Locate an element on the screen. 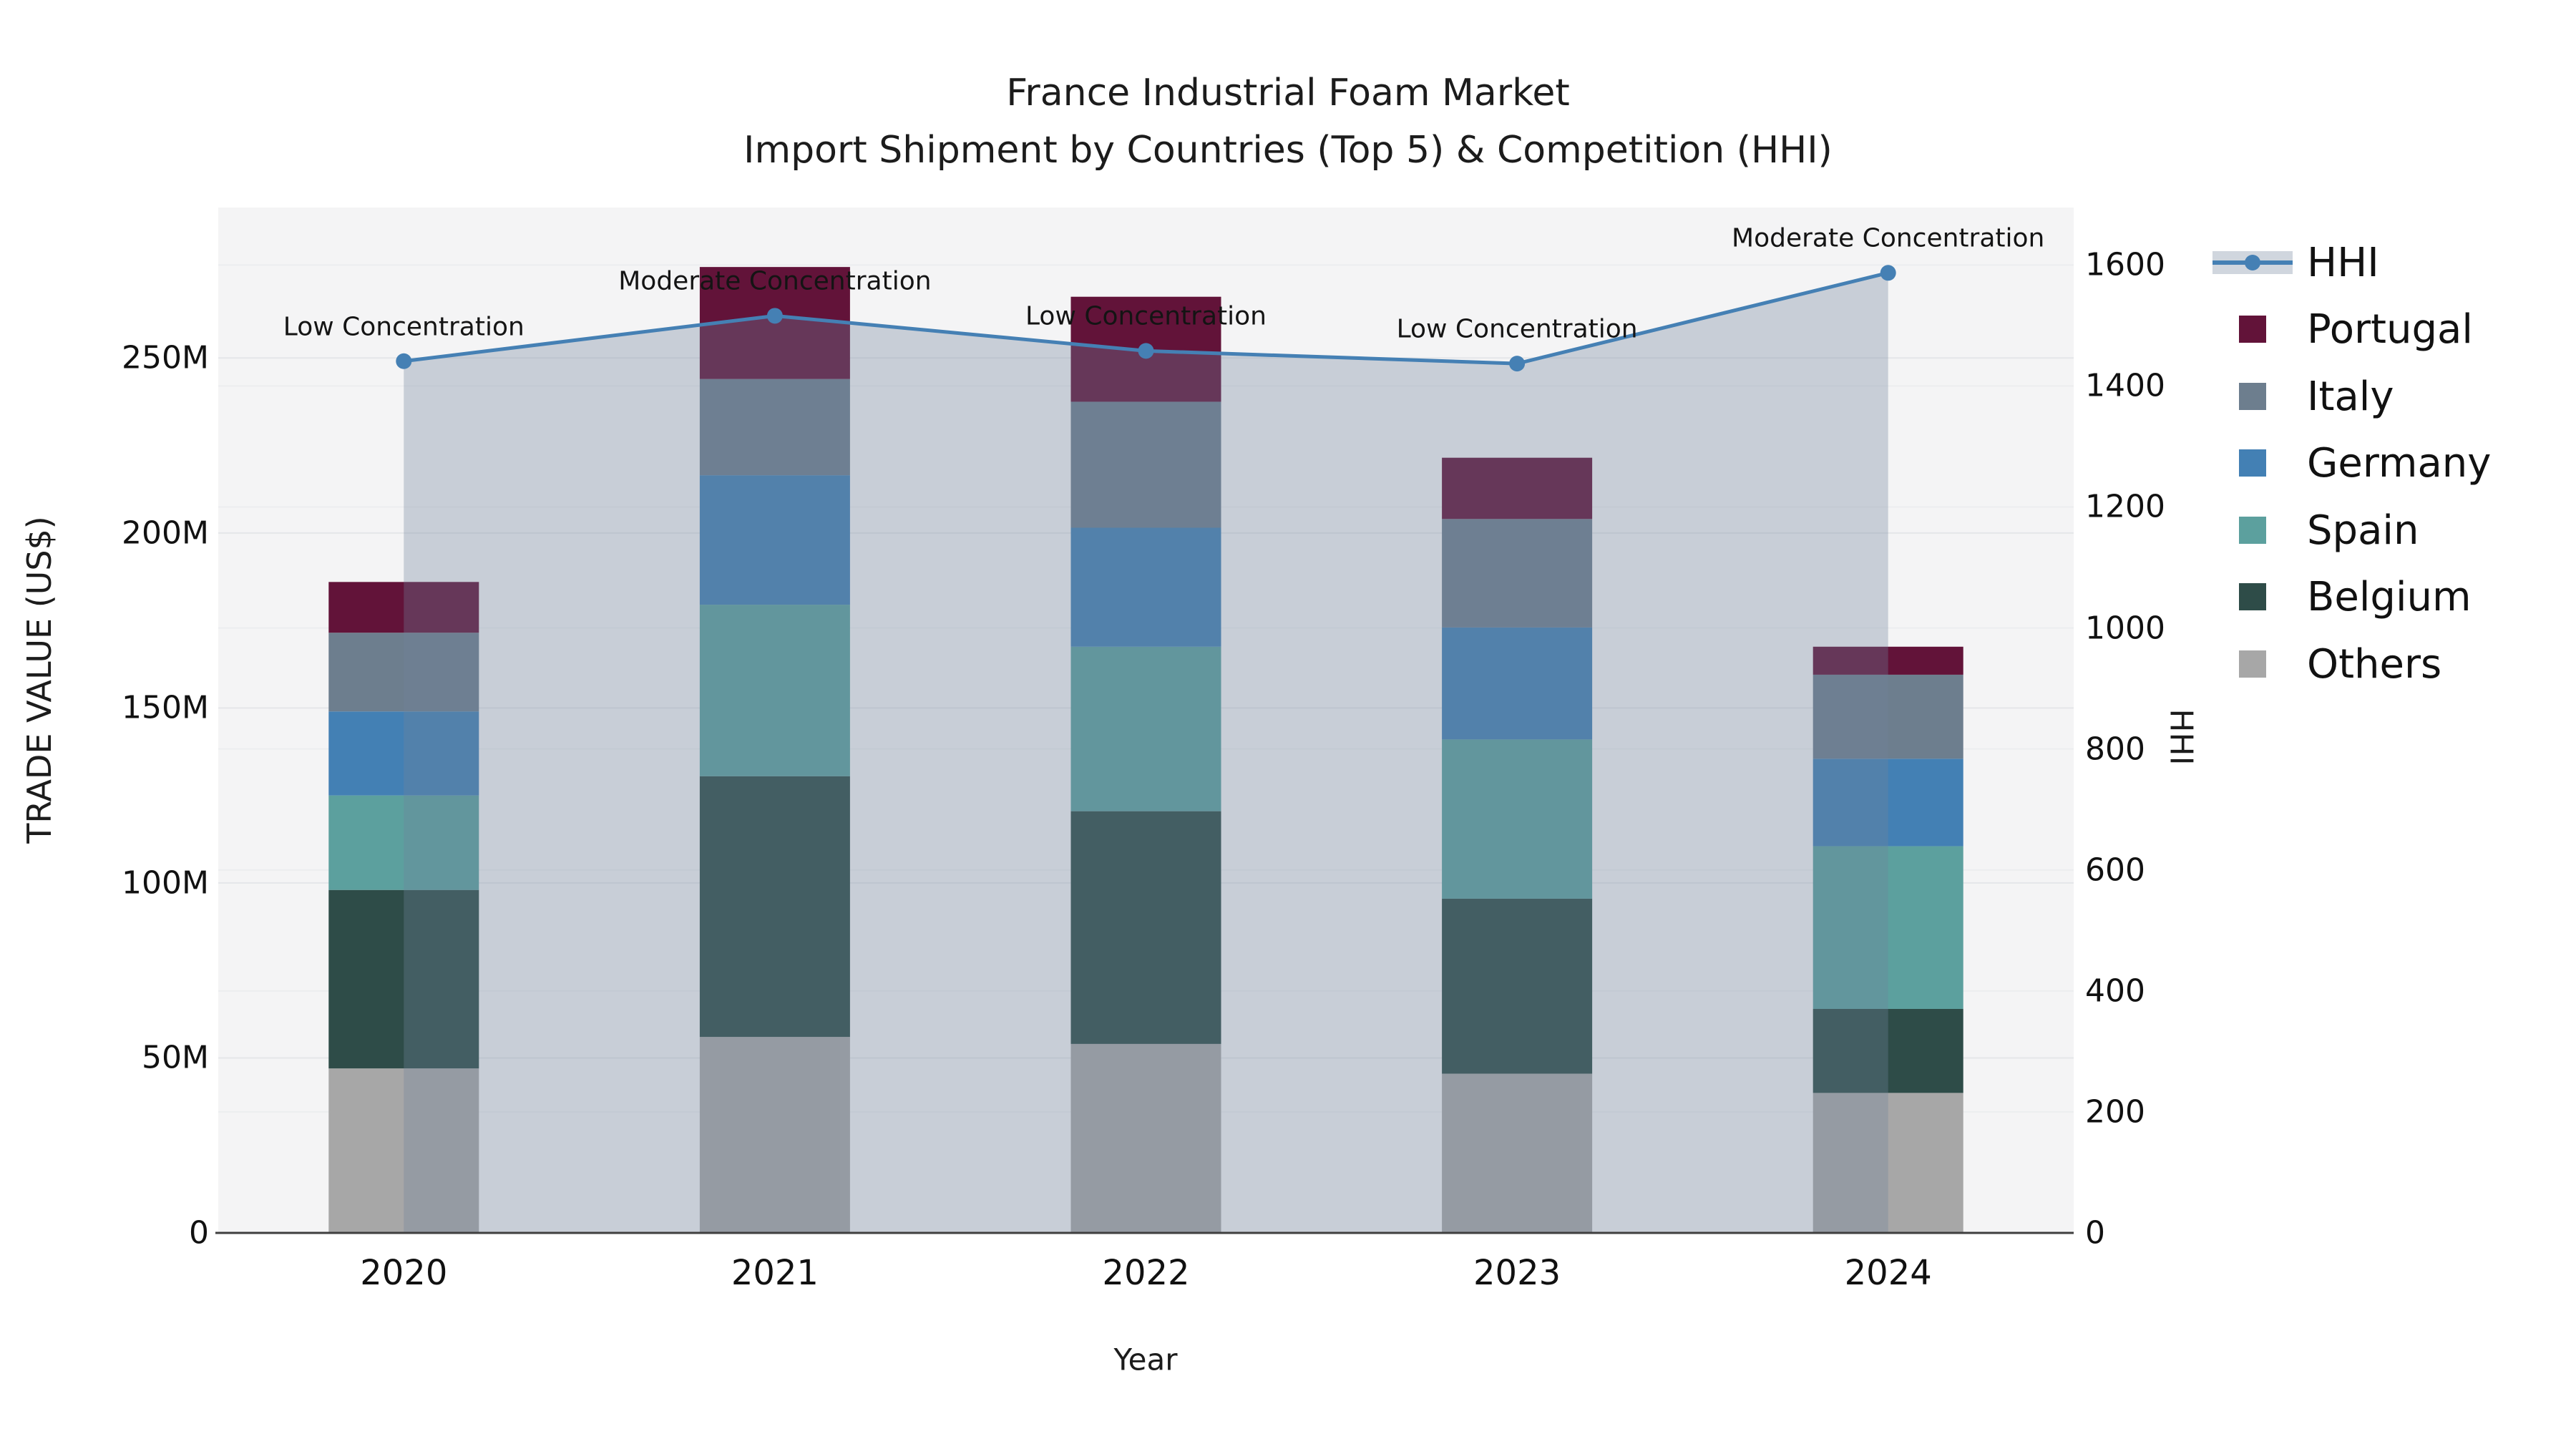  hhi-point-2021 is located at coordinates (774, 316).